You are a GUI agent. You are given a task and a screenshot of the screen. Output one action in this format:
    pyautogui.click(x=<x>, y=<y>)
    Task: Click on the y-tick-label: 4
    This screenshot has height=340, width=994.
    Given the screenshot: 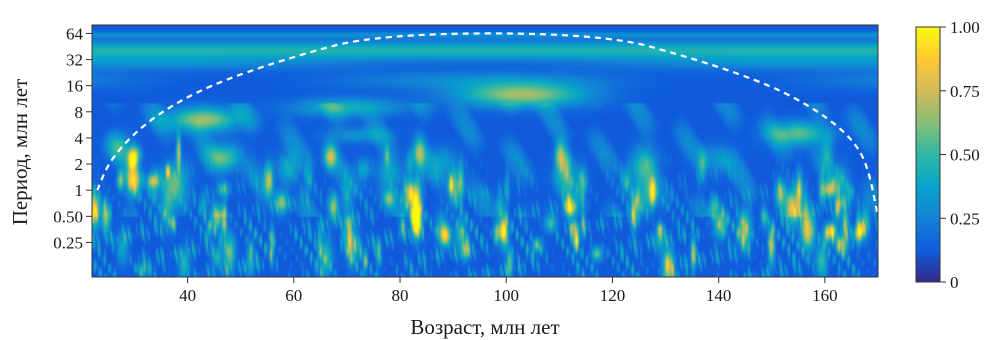 What is the action you would take?
    pyautogui.click(x=79, y=138)
    